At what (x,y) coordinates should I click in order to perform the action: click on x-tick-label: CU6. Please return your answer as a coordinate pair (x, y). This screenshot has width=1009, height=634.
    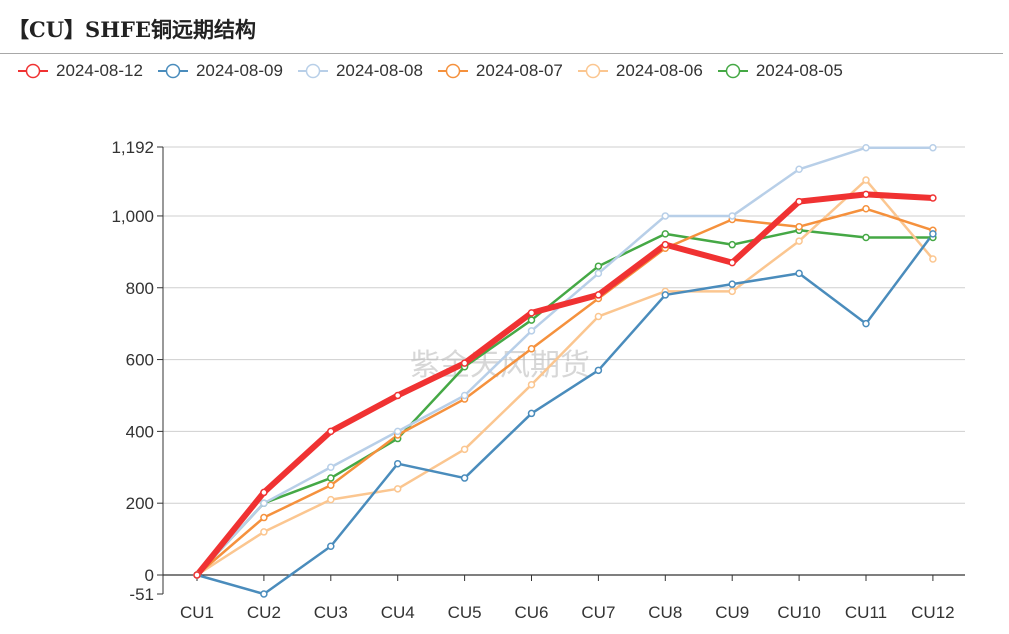
    Looking at the image, I should click on (531, 612).